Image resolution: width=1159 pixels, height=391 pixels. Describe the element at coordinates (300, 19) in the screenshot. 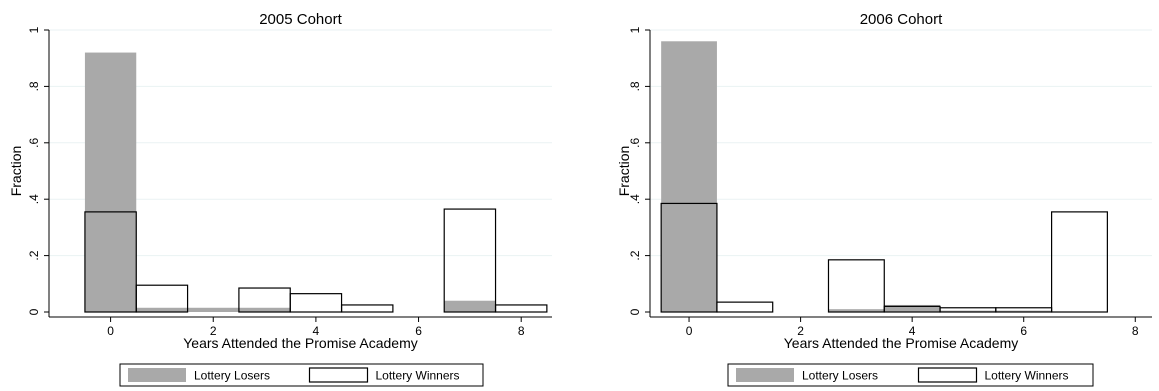

I see `chart-title: 2005 Cohort` at that location.